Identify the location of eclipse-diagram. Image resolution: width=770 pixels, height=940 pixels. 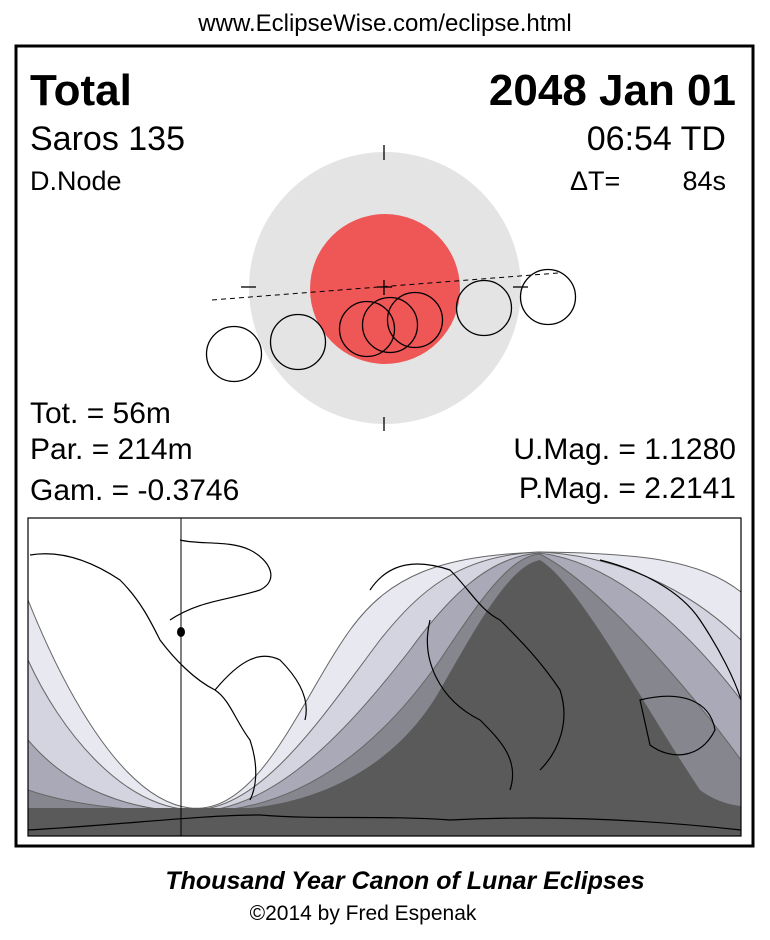
(391, 288).